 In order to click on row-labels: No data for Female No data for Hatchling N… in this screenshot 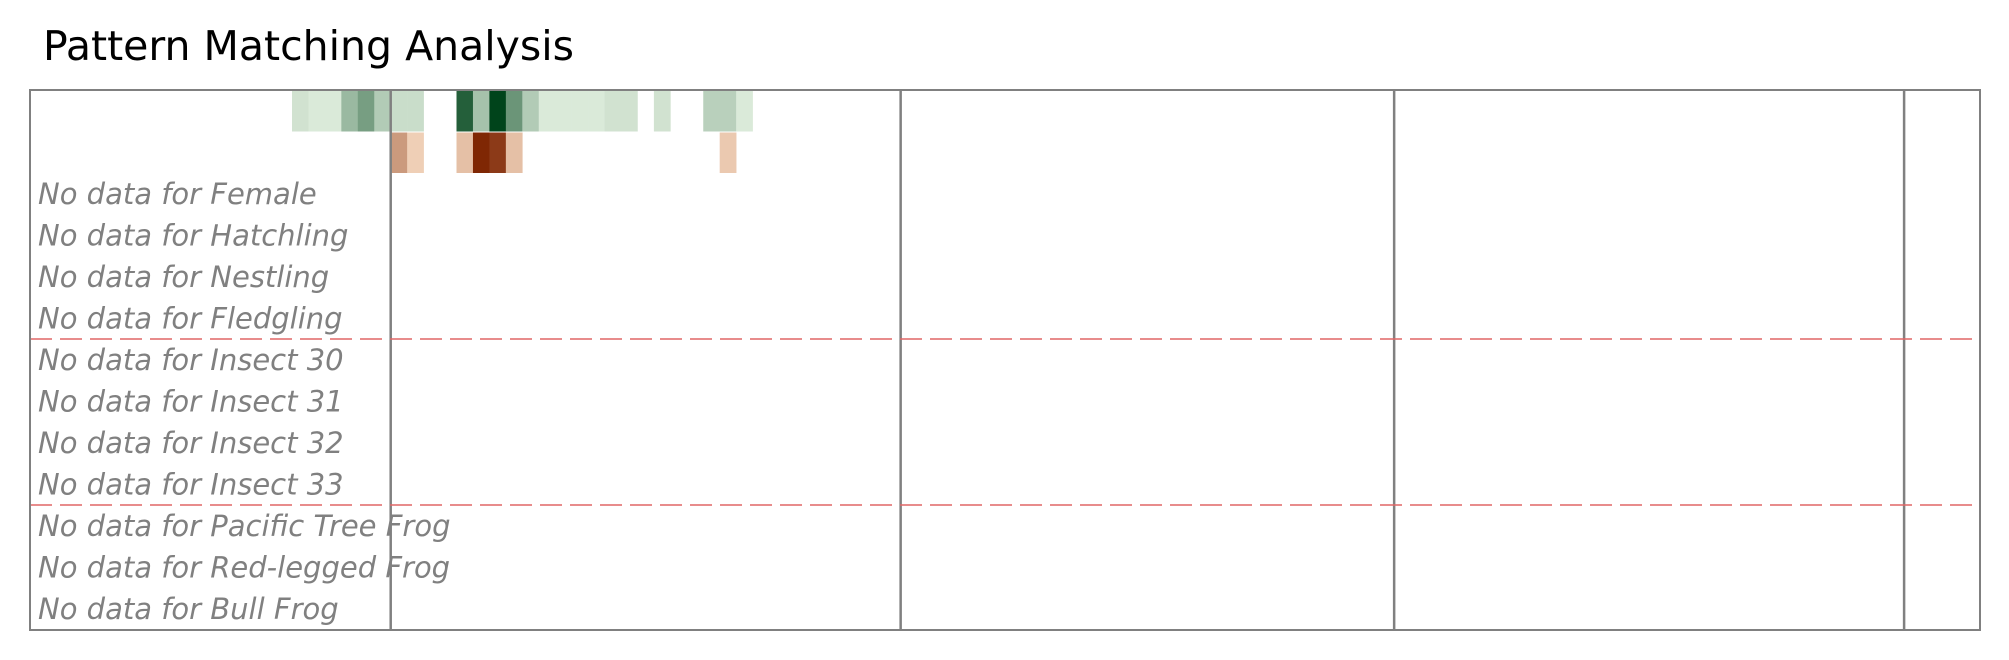, I will do `click(244, 401)`.